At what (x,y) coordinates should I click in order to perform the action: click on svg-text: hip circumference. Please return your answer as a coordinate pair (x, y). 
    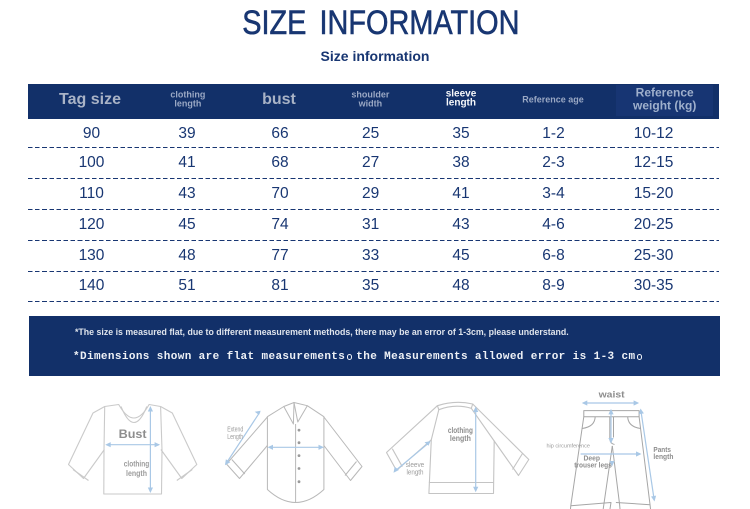
    Looking at the image, I should click on (568, 446).